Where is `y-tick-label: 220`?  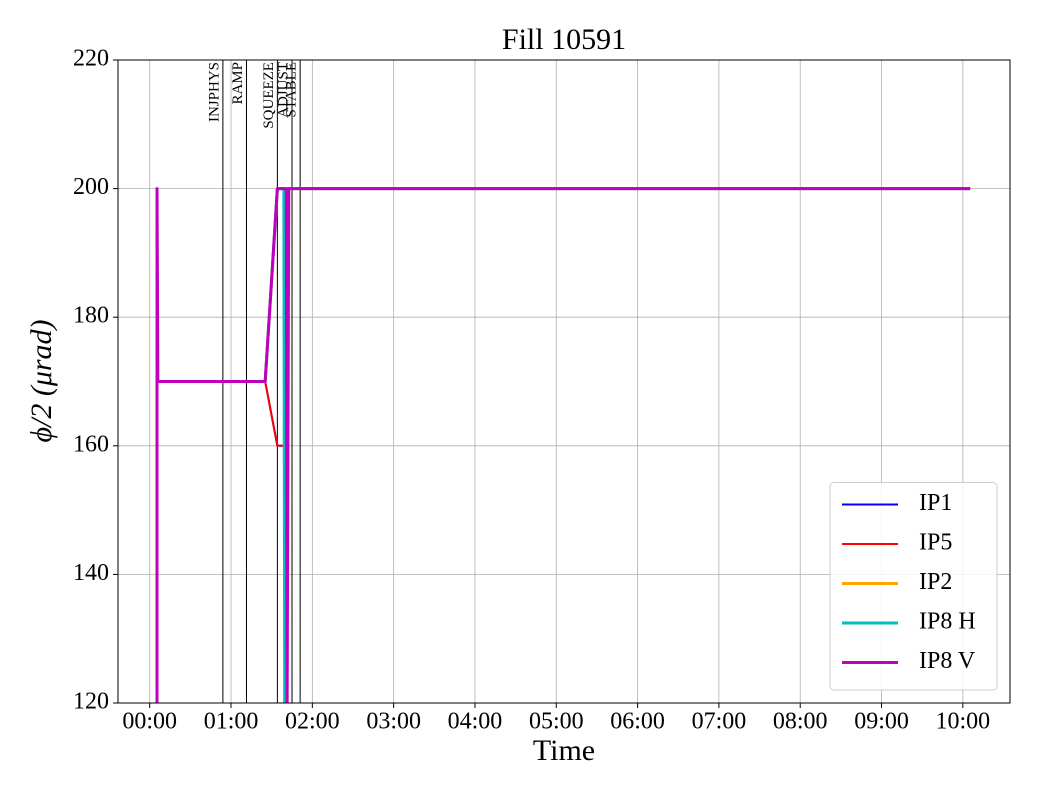 y-tick-label: 220 is located at coordinates (91, 59).